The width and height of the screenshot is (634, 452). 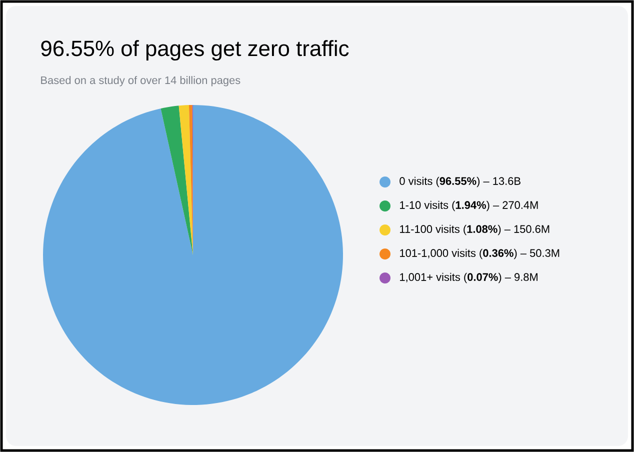 I want to click on chart-title: 96.55% of pages get zero traffic, so click(x=195, y=50).